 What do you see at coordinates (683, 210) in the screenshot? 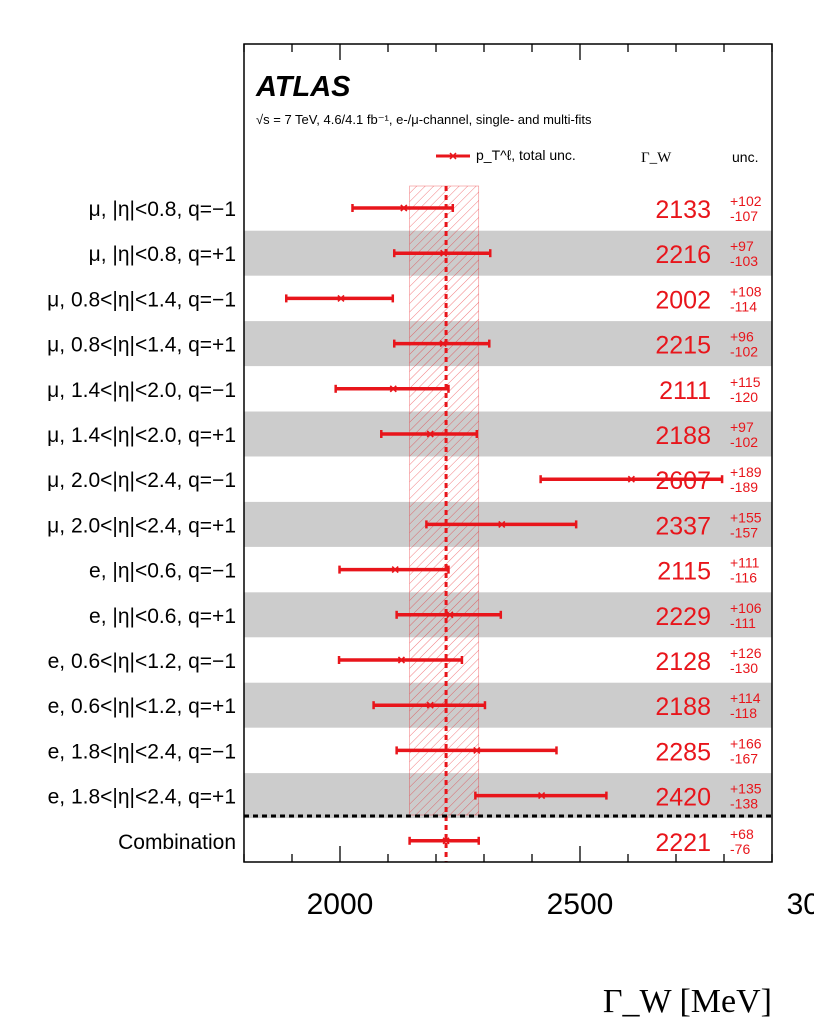
I see `central-value: 2133` at bounding box center [683, 210].